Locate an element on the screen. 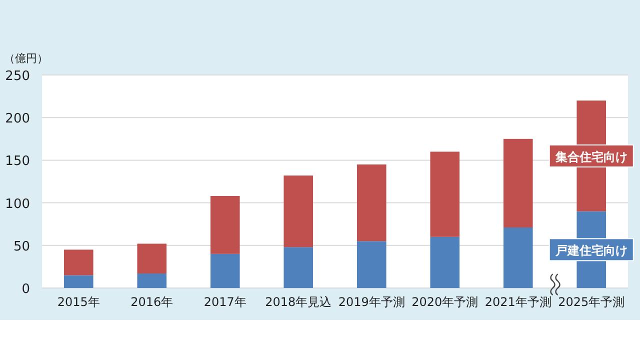 This screenshot has width=640, height=360. y-tick-label: 100 is located at coordinates (17, 204).